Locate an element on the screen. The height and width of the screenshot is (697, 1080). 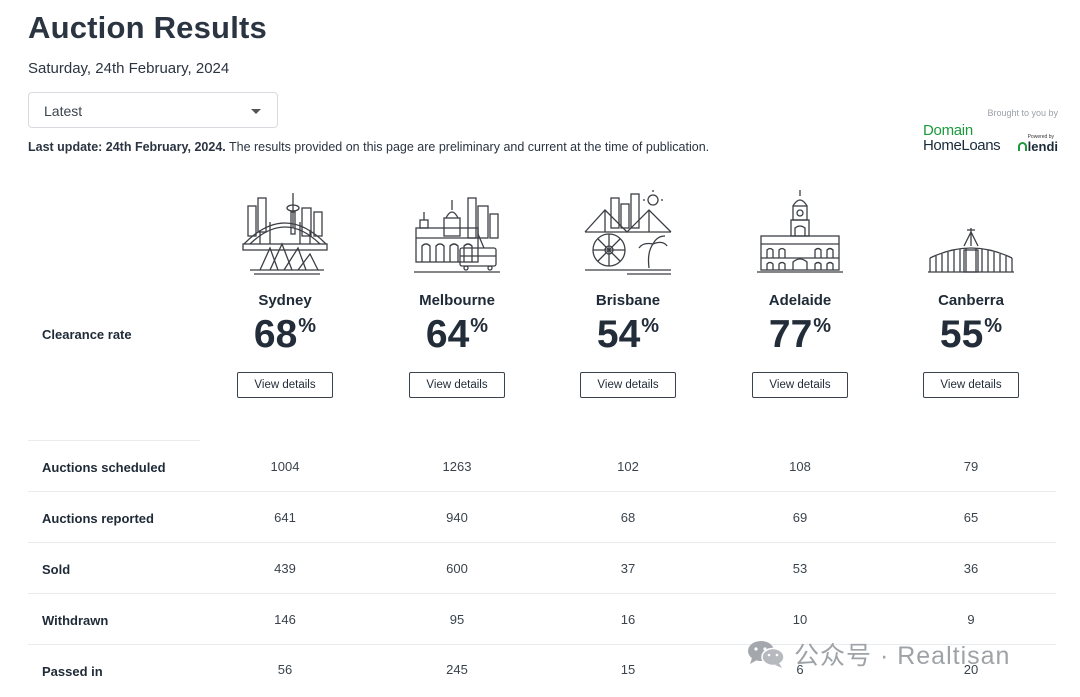
table-cell: 1004 is located at coordinates (285, 466).